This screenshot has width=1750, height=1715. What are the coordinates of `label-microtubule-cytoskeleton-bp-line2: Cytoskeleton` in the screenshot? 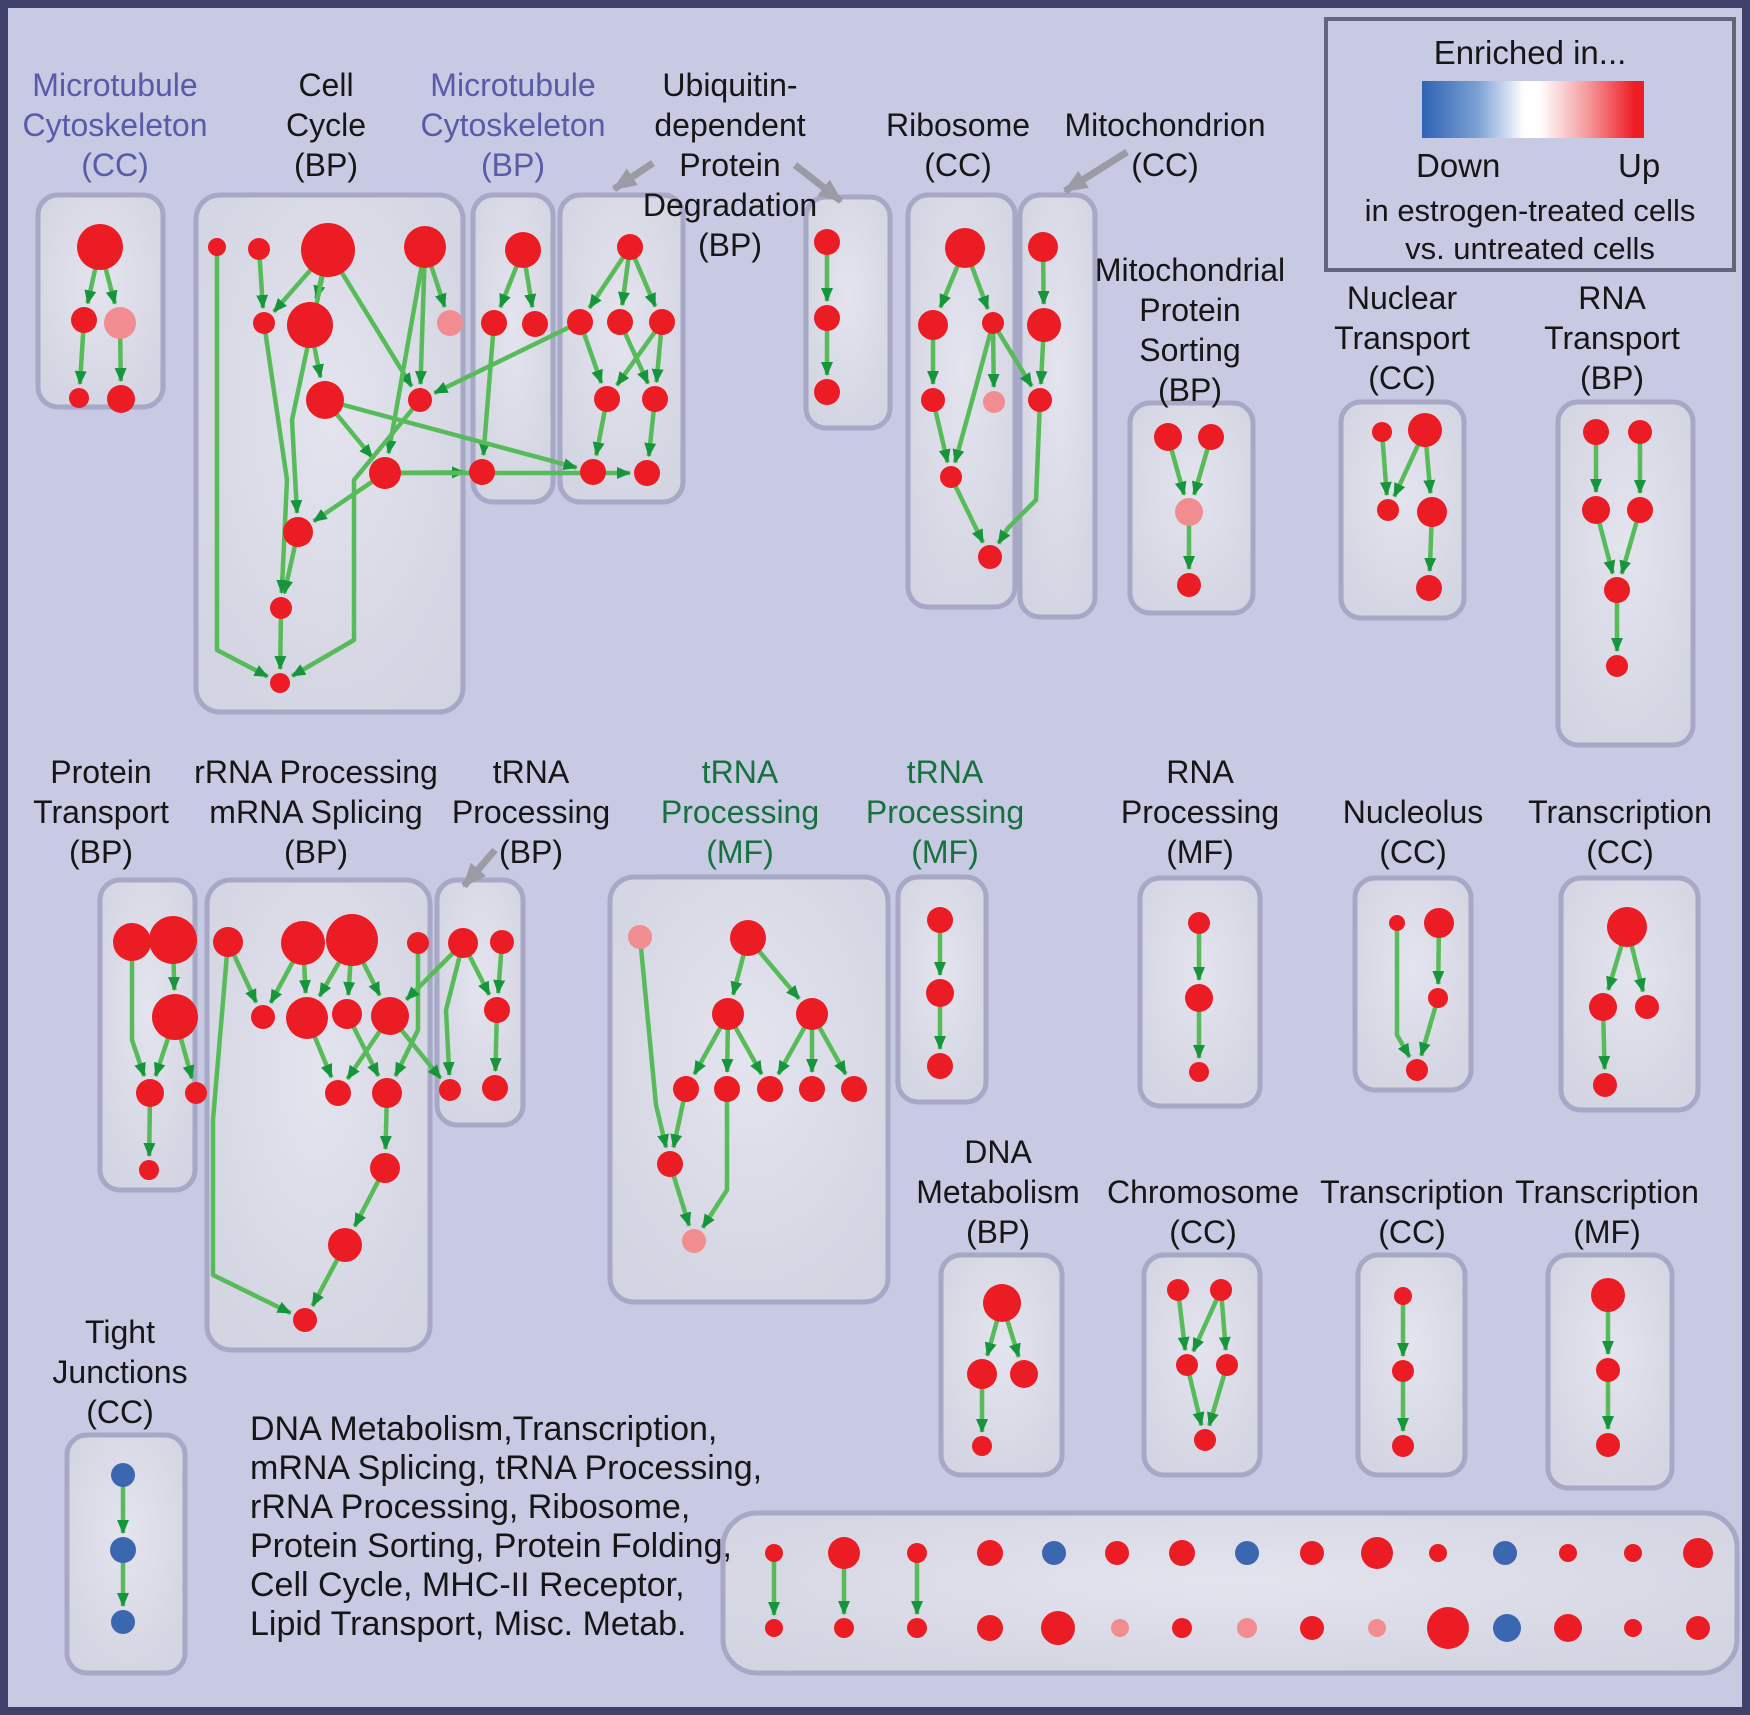 It's located at (513, 125).